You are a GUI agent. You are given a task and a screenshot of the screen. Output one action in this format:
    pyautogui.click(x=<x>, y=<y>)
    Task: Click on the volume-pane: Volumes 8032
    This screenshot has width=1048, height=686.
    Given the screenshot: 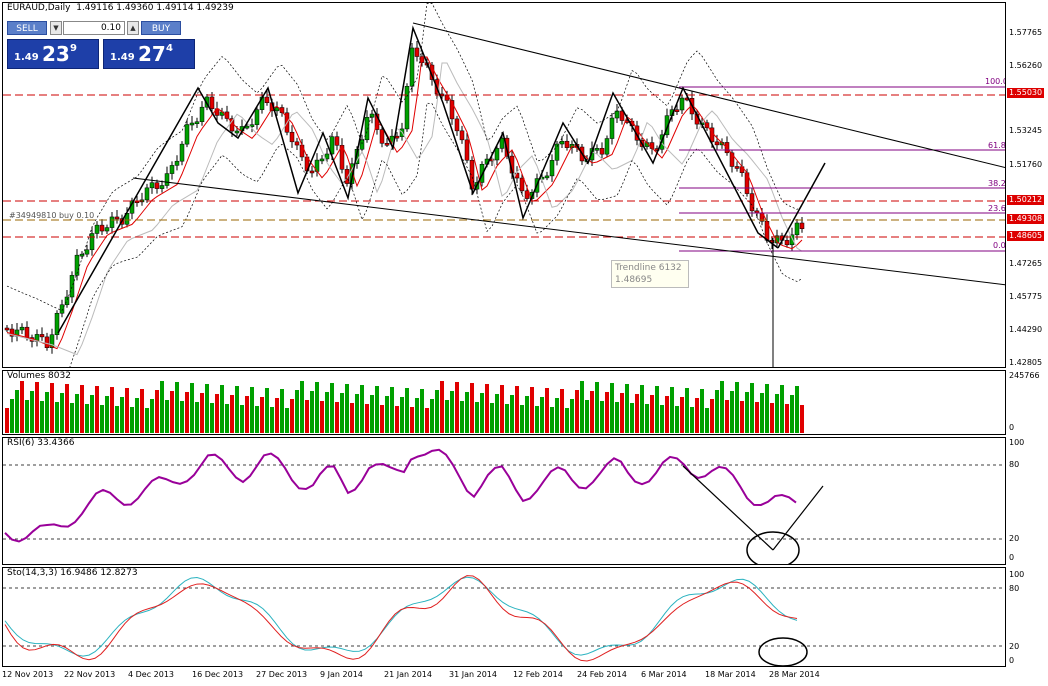 What is the action you would take?
    pyautogui.click(x=504, y=402)
    